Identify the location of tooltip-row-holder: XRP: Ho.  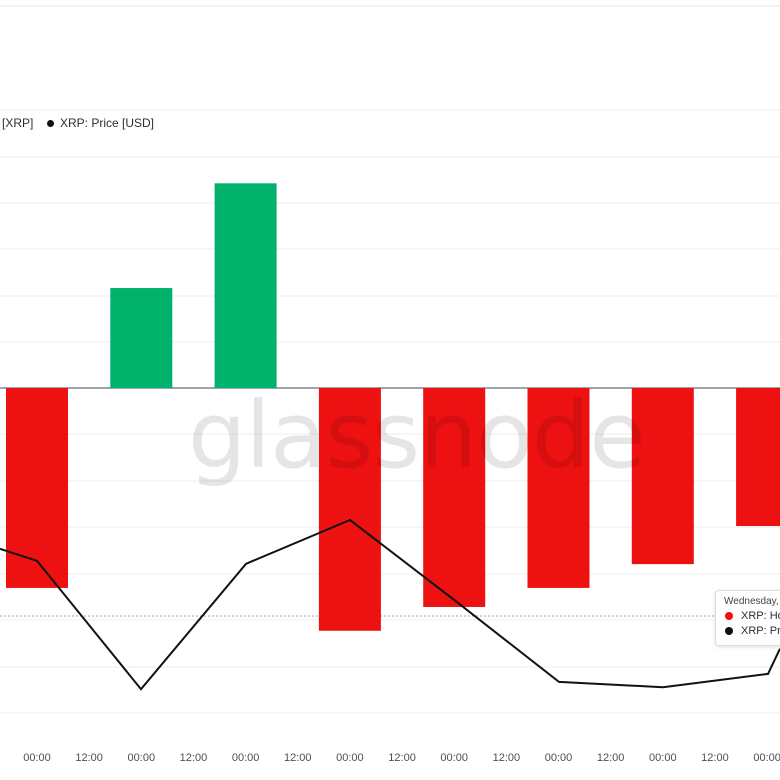
(752, 616).